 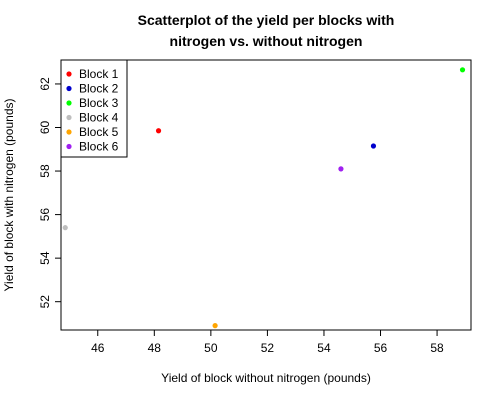 What do you see at coordinates (99, 147) in the screenshot?
I see `legend-label-block-6: Block 6` at bounding box center [99, 147].